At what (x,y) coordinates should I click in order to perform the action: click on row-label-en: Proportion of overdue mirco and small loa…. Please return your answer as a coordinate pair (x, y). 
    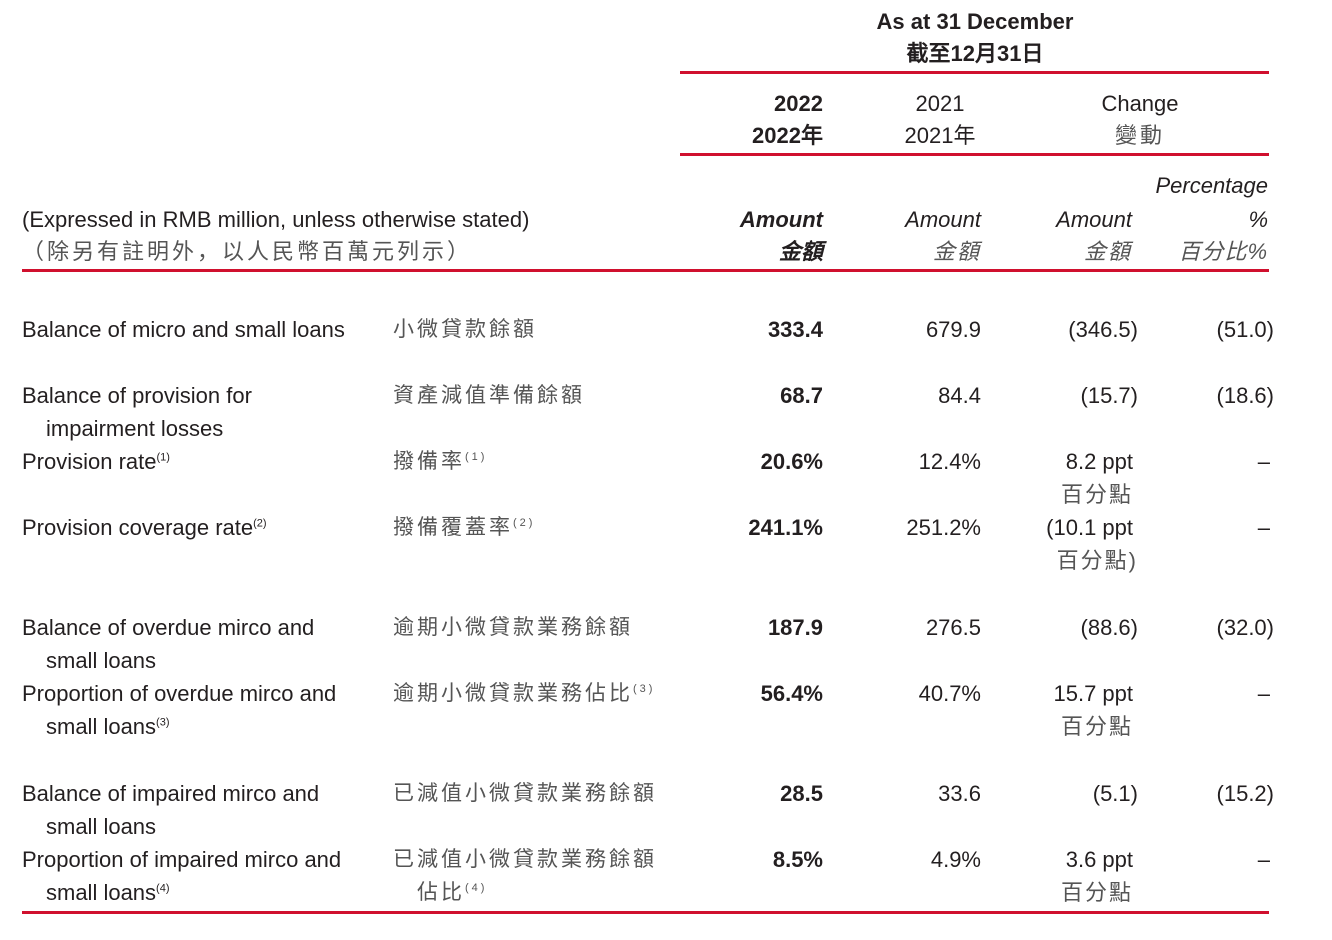
    Looking at the image, I should click on (179, 710).